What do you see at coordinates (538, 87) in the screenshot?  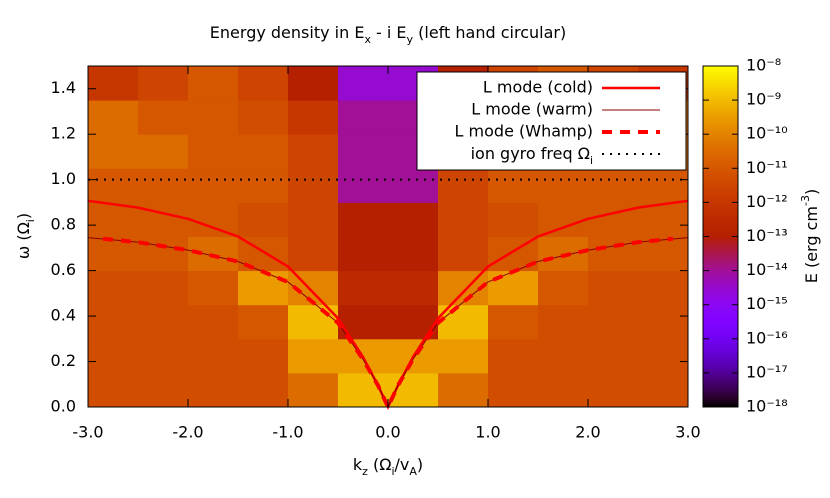 I see `legend-label: L mode (cold)` at bounding box center [538, 87].